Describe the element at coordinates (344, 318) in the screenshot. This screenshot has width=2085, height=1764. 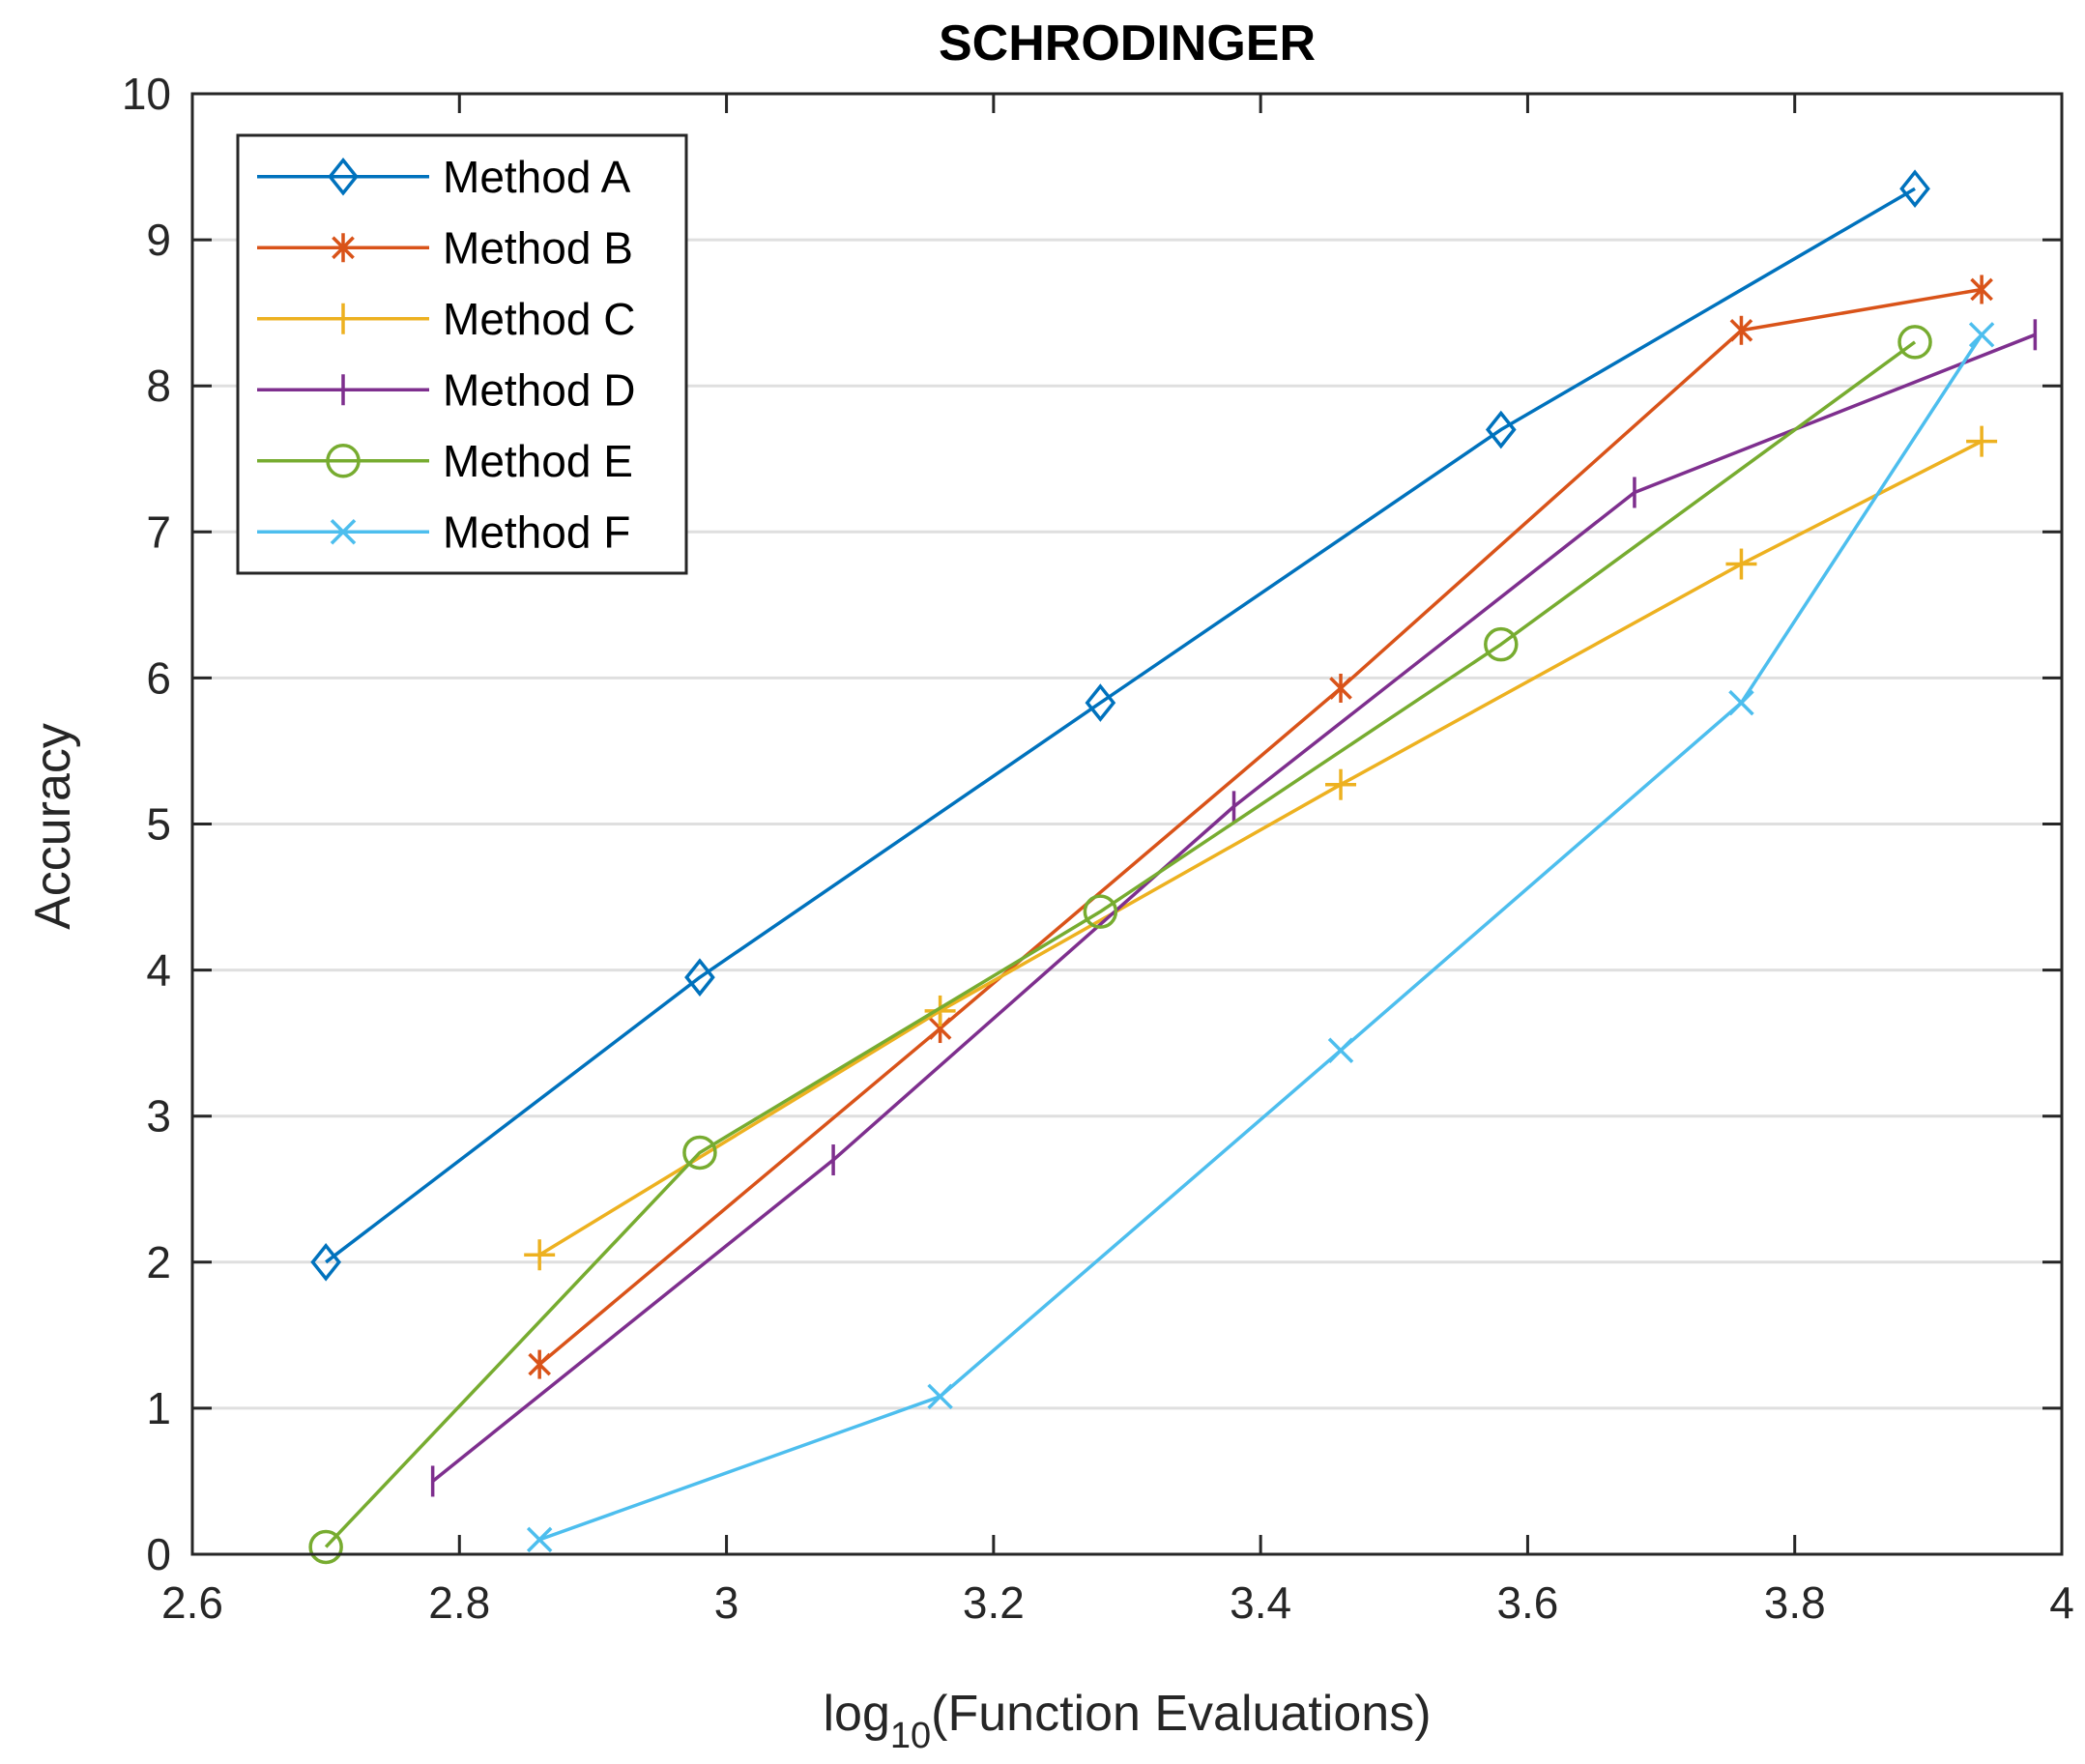
I see `legend-marker-method-c` at that location.